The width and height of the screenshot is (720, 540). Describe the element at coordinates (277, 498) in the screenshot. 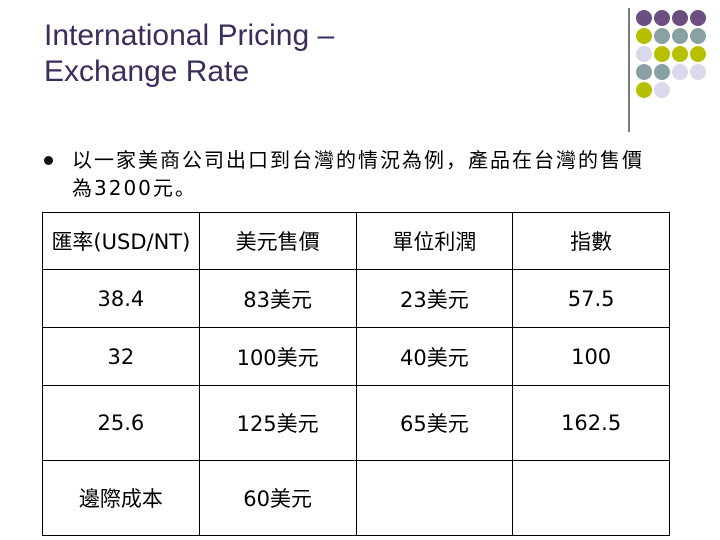

I see `table-cell: 60美元` at that location.